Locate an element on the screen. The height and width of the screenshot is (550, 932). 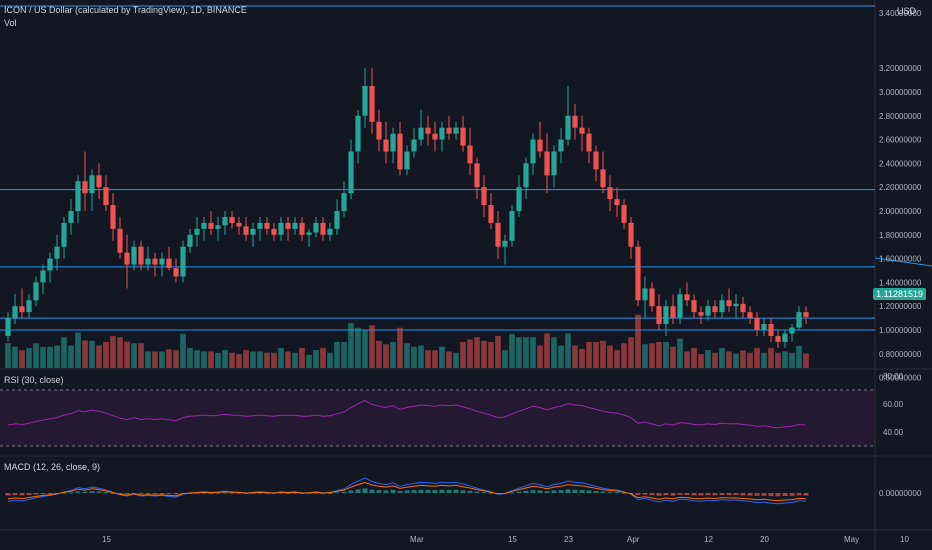
price-axis-tick: 1.60000000 is located at coordinates (900, 259).